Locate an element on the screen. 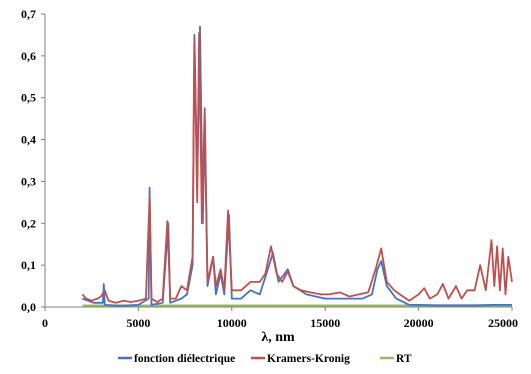 The image size is (531, 374). x-tick-label: 10000 is located at coordinates (232, 323).